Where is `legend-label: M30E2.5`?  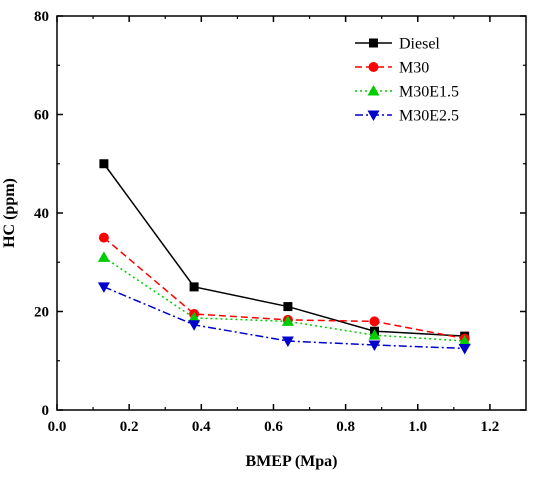
legend-label: M30E2.5 is located at coordinates (429, 116).